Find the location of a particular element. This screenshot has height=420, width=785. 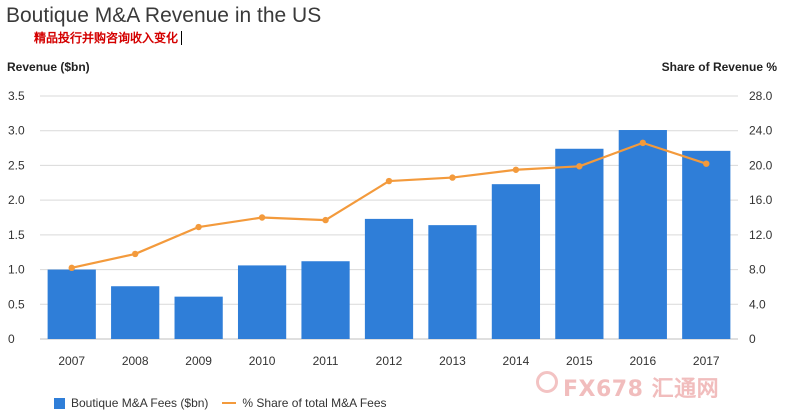

legend-line-swatch is located at coordinates (229, 403).